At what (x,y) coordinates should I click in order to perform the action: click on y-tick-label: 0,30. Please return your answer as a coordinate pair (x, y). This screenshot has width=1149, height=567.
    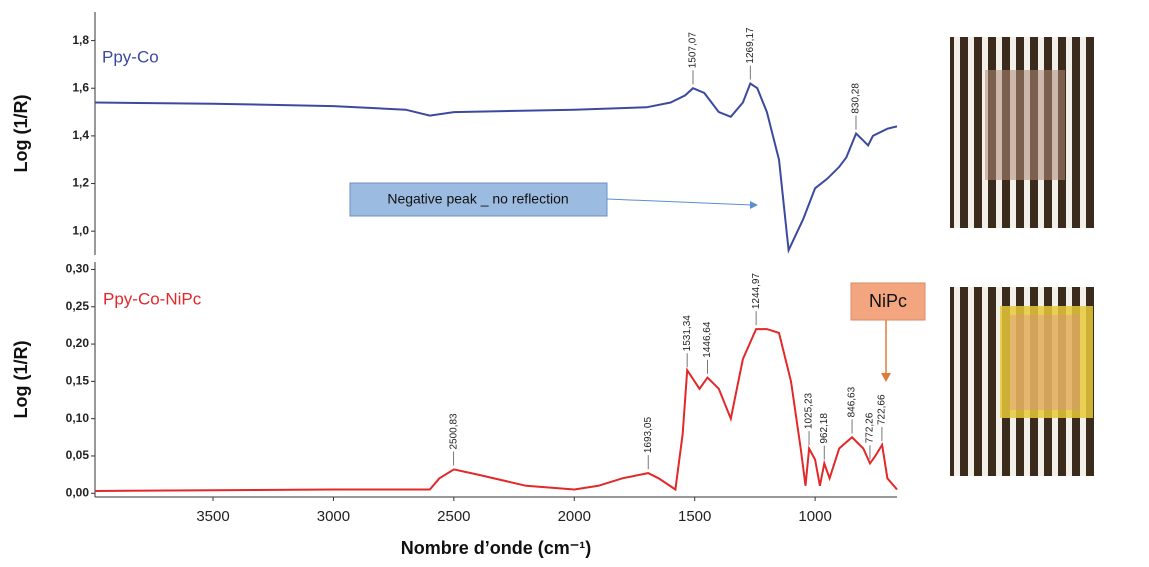
    Looking at the image, I should click on (78, 269).